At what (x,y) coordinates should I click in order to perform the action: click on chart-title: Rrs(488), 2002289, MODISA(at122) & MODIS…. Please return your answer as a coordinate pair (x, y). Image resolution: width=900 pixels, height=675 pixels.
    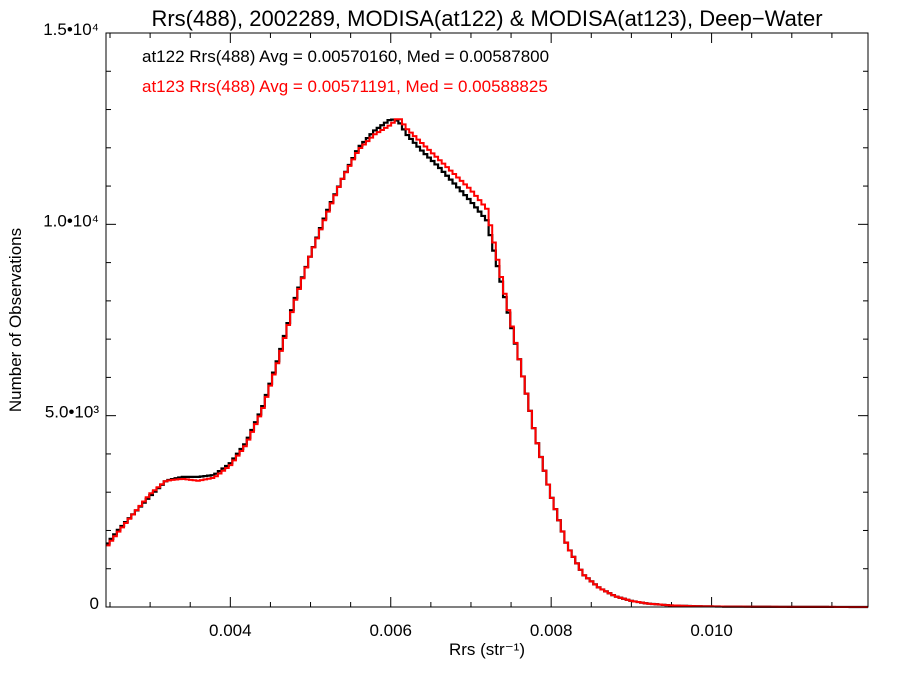
    Looking at the image, I should click on (486, 18).